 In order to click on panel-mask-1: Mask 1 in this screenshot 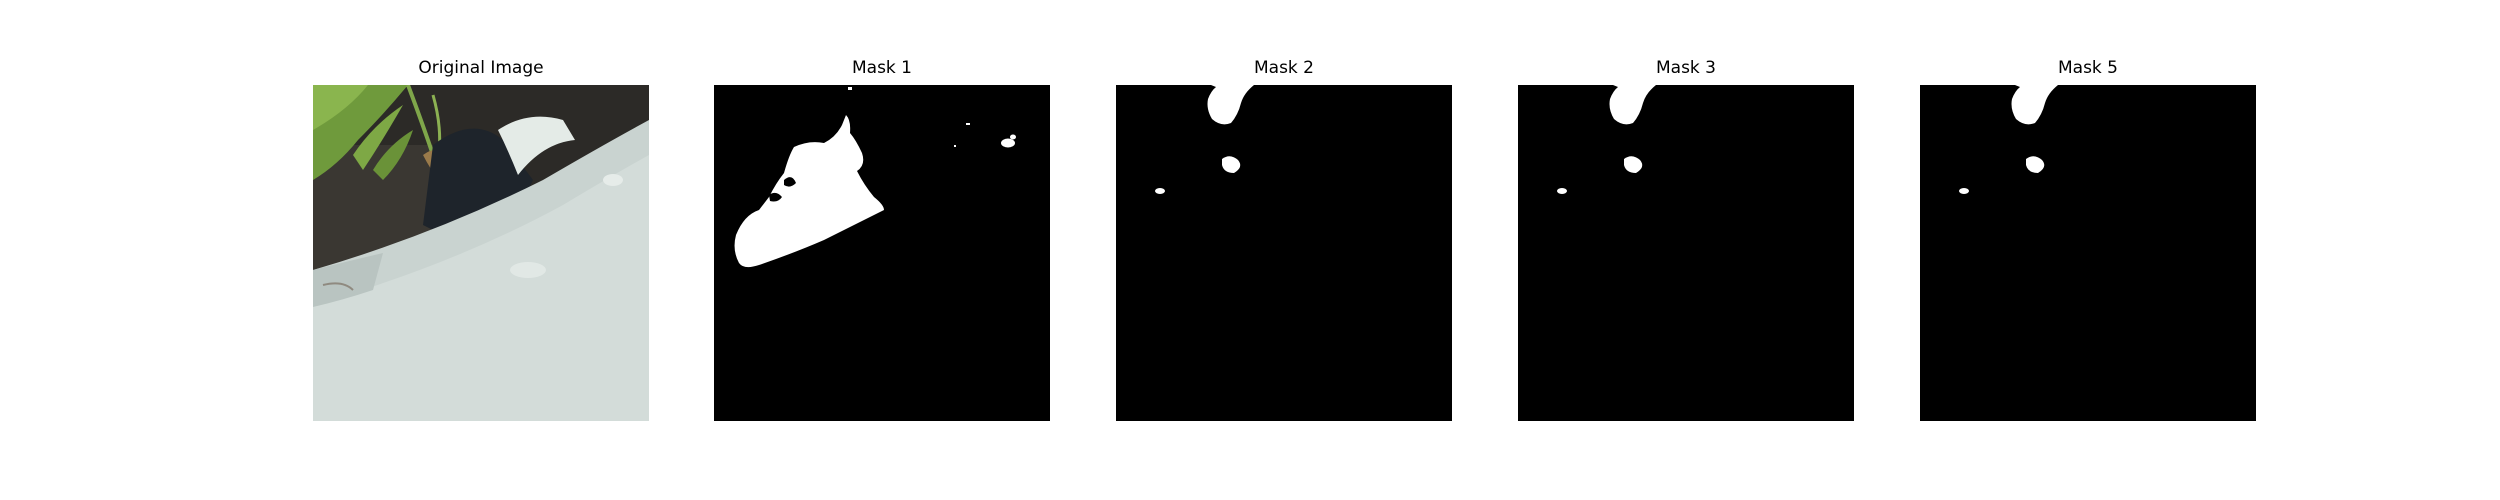, I will do `click(882, 250)`.